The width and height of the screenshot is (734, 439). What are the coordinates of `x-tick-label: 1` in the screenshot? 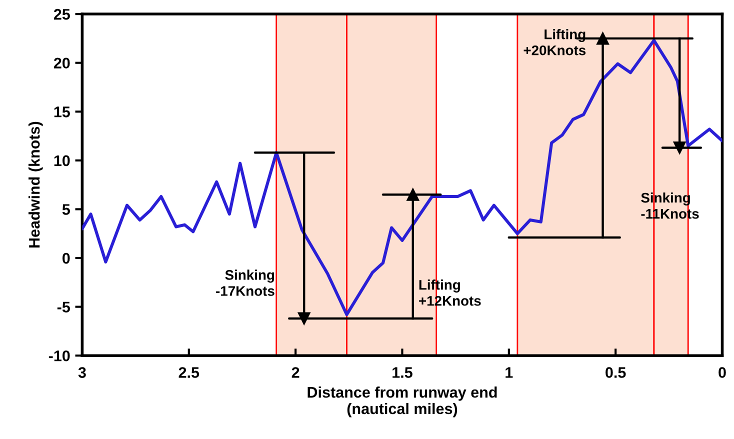 It's located at (509, 372).